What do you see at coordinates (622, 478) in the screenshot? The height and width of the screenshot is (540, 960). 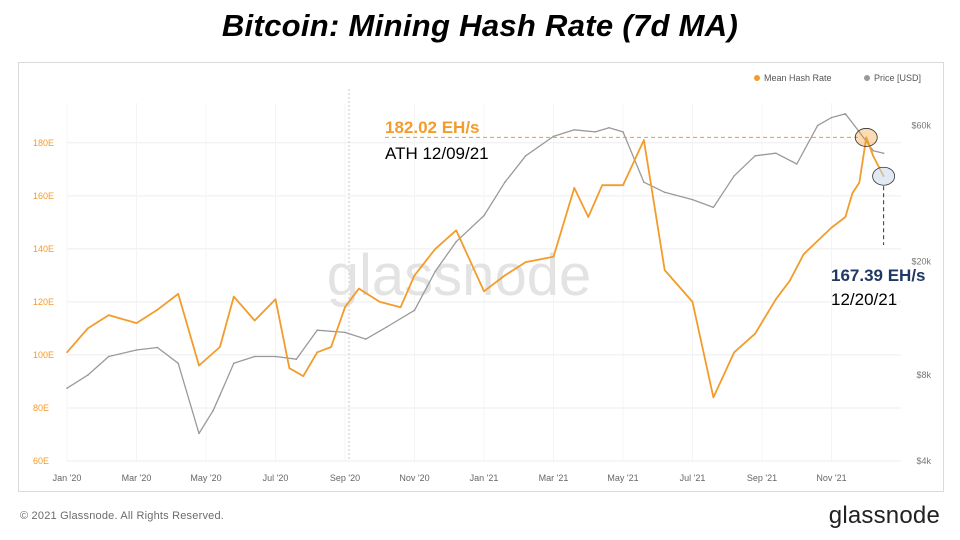 I see `x-tick-label: May '21` at bounding box center [622, 478].